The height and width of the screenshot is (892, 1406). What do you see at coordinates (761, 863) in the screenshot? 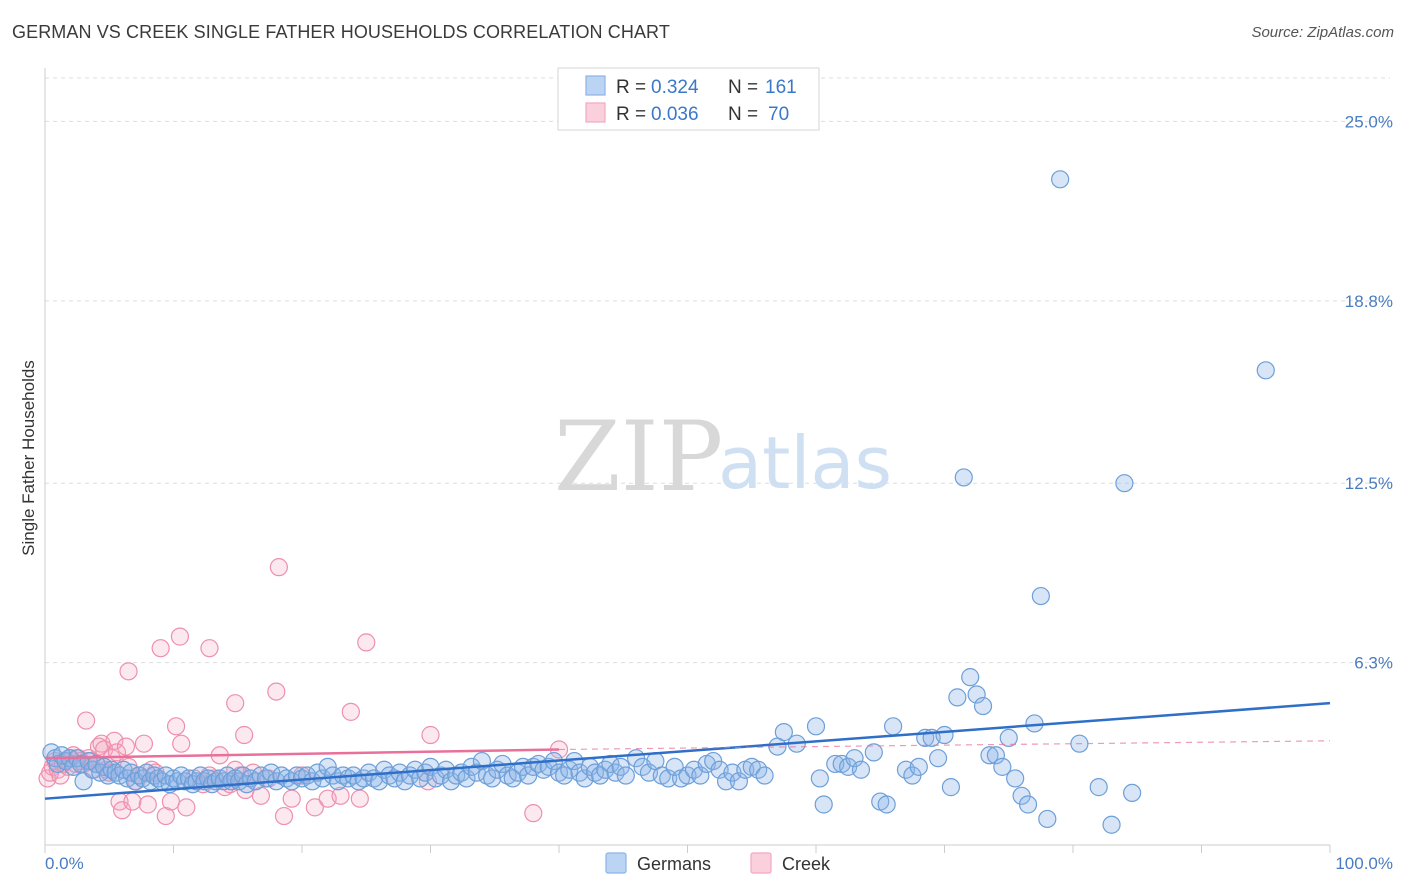
I see `legend-creek-swatch` at bounding box center [761, 863].